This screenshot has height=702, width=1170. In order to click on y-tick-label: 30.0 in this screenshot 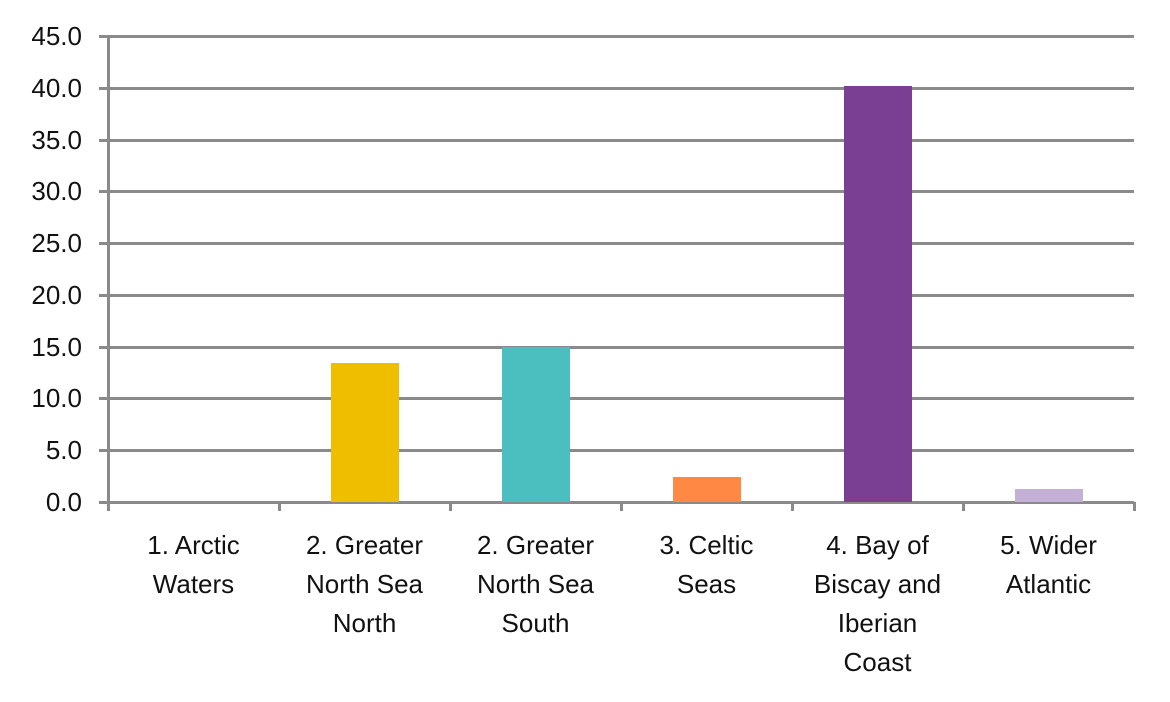, I will do `click(56, 191)`.